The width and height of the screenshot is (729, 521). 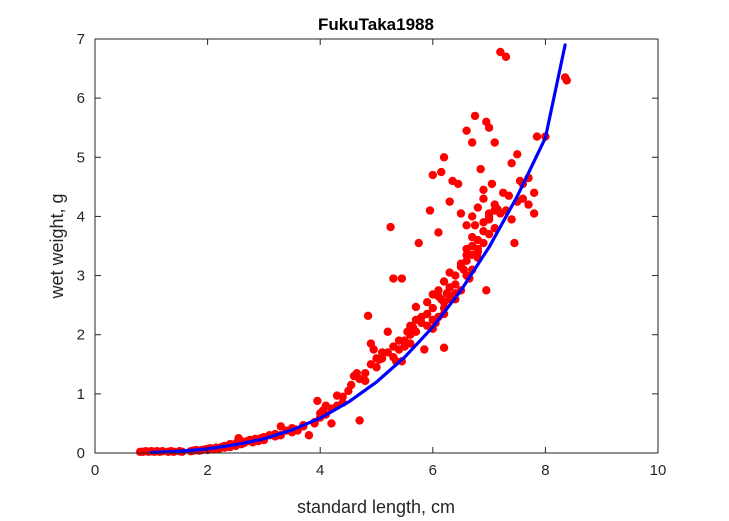 I want to click on y-tick-label: 6, so click(x=81, y=98).